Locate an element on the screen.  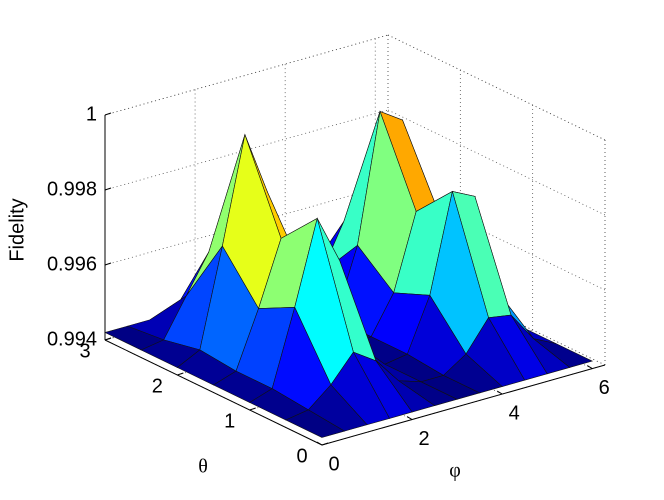
z-tick-label: 0.994 is located at coordinates (72, 339).